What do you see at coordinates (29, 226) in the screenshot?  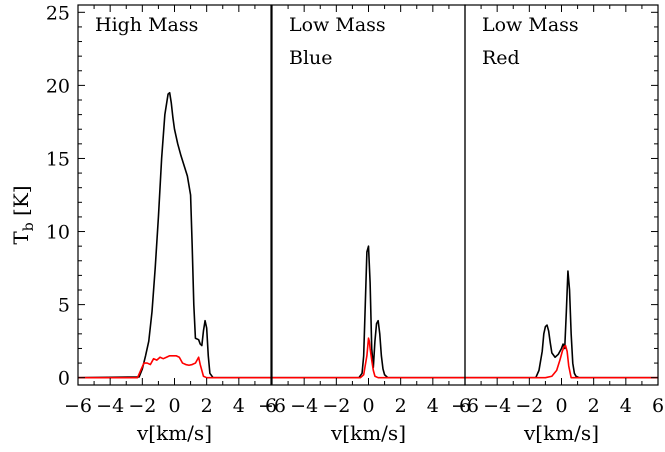 I see `y-axis-label-sub: b` at bounding box center [29, 226].